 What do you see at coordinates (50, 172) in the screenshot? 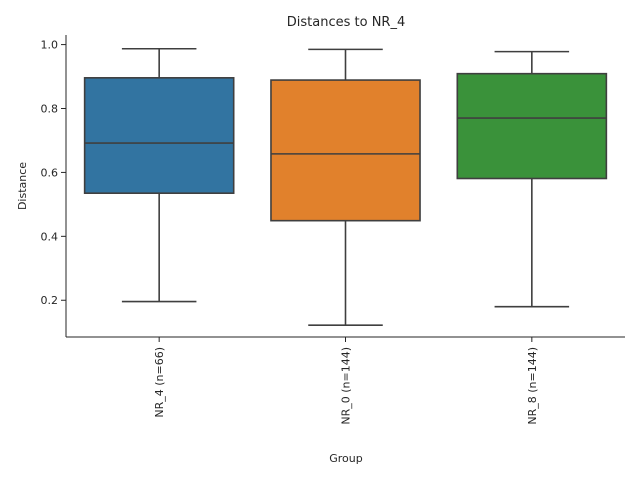
I see `y-tick-label: 0.6` at bounding box center [50, 172].